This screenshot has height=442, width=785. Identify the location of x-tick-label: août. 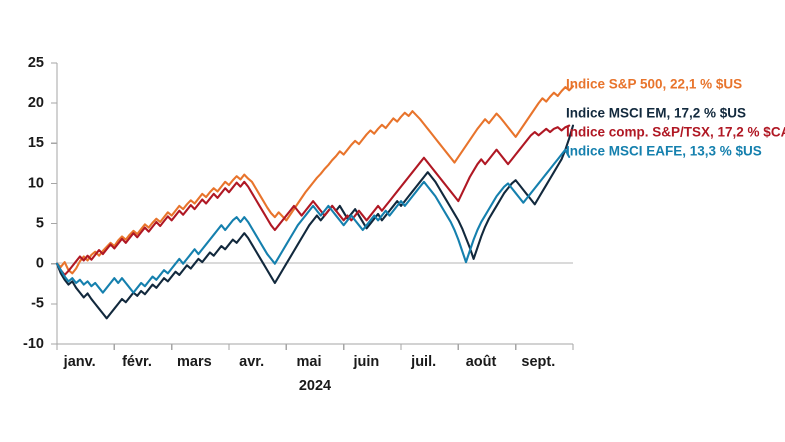
(481, 362).